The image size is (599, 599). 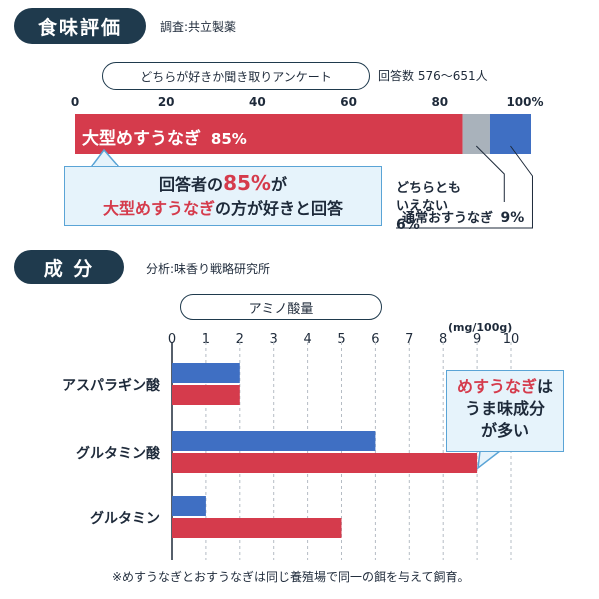 What do you see at coordinates (141, 139) in the screenshot?
I see `segment-name-female: 大型めすうなぎ` at bounding box center [141, 139].